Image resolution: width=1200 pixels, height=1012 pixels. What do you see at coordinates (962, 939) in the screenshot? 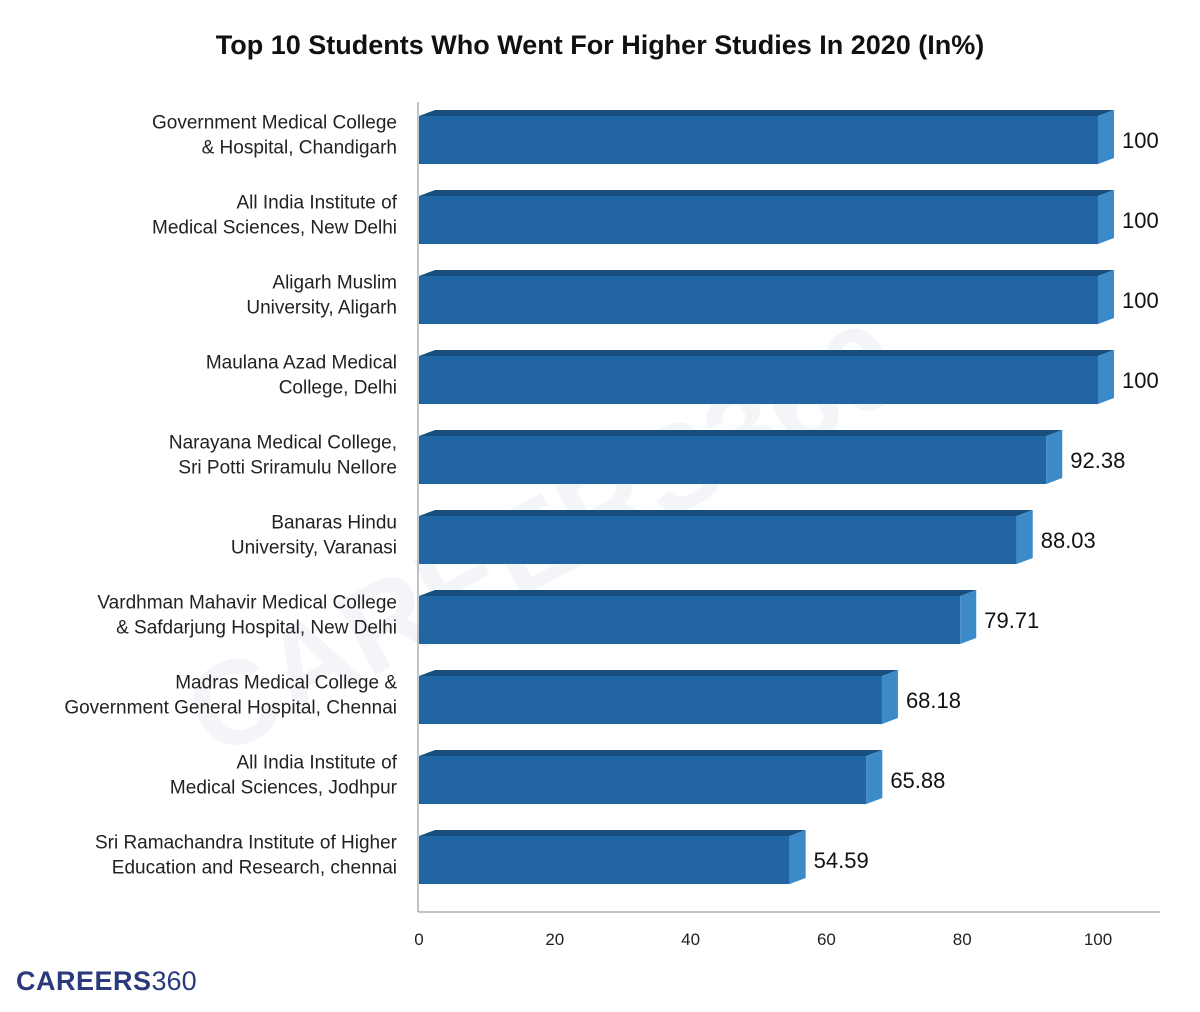
I see `x-tick-label: 80` at bounding box center [962, 939].